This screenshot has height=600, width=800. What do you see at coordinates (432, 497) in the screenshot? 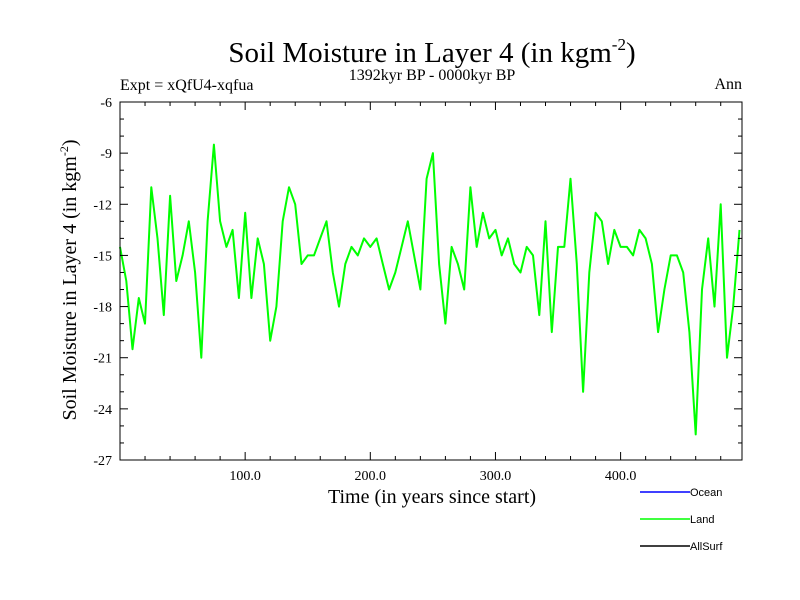
I see `x-axis-label: Time (in years since start)` at bounding box center [432, 497].